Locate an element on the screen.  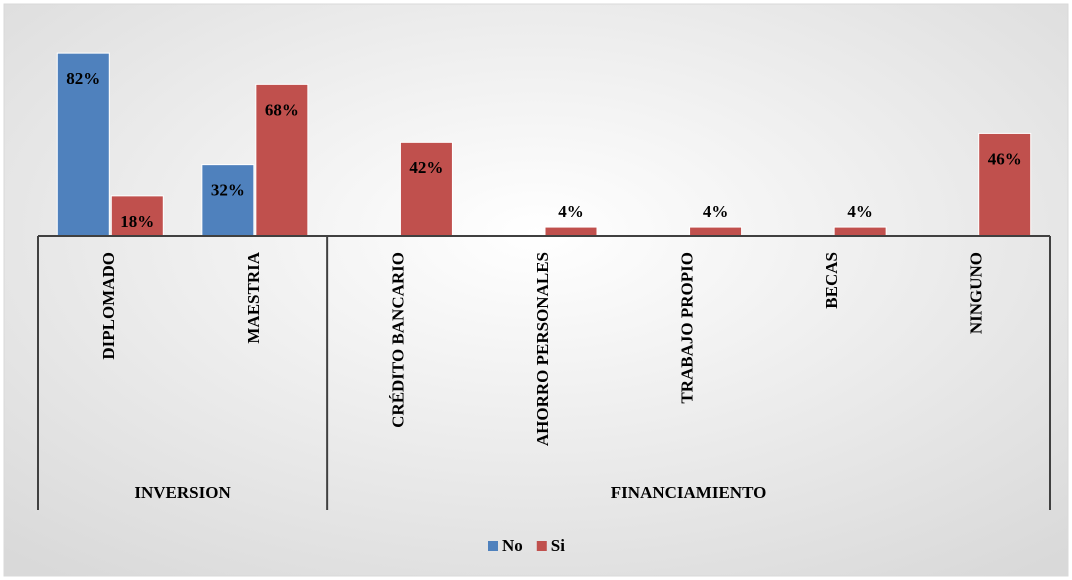
data-label: 82% is located at coordinates (83, 78).